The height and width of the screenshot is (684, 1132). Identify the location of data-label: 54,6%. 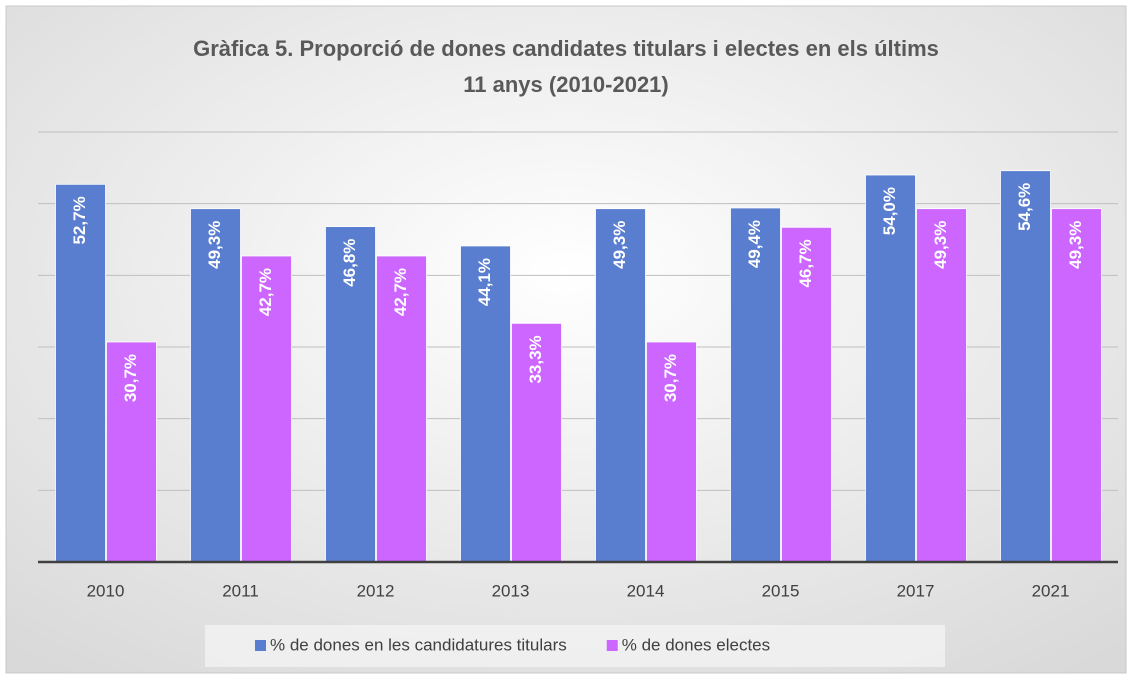
(1024, 207).